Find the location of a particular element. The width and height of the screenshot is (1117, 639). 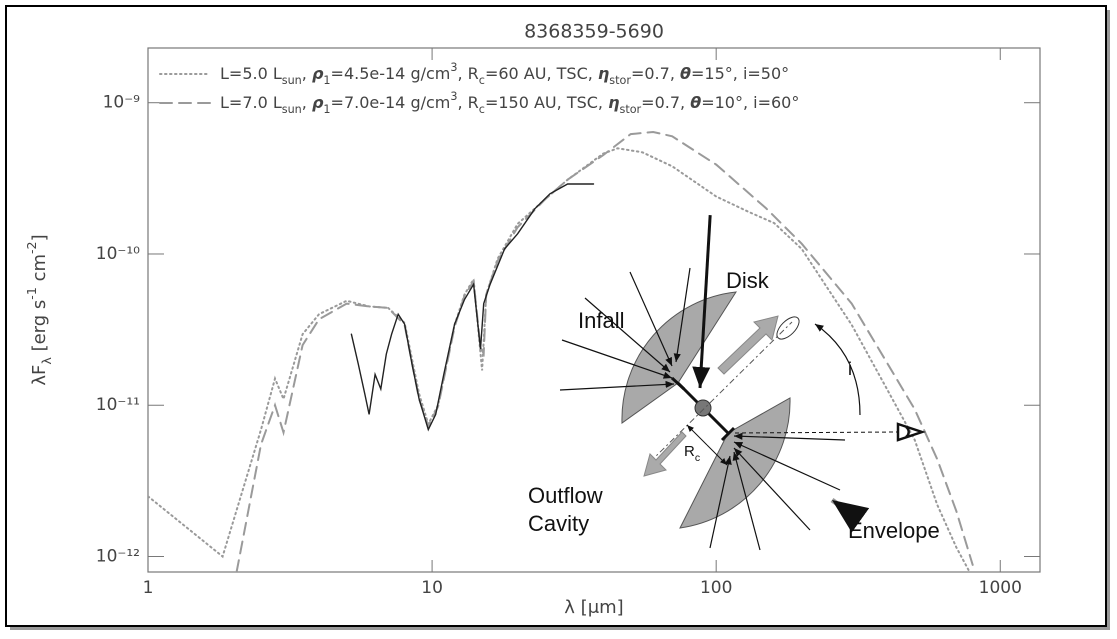

y-tick-label: 10⁻⁹ is located at coordinates (122, 103).